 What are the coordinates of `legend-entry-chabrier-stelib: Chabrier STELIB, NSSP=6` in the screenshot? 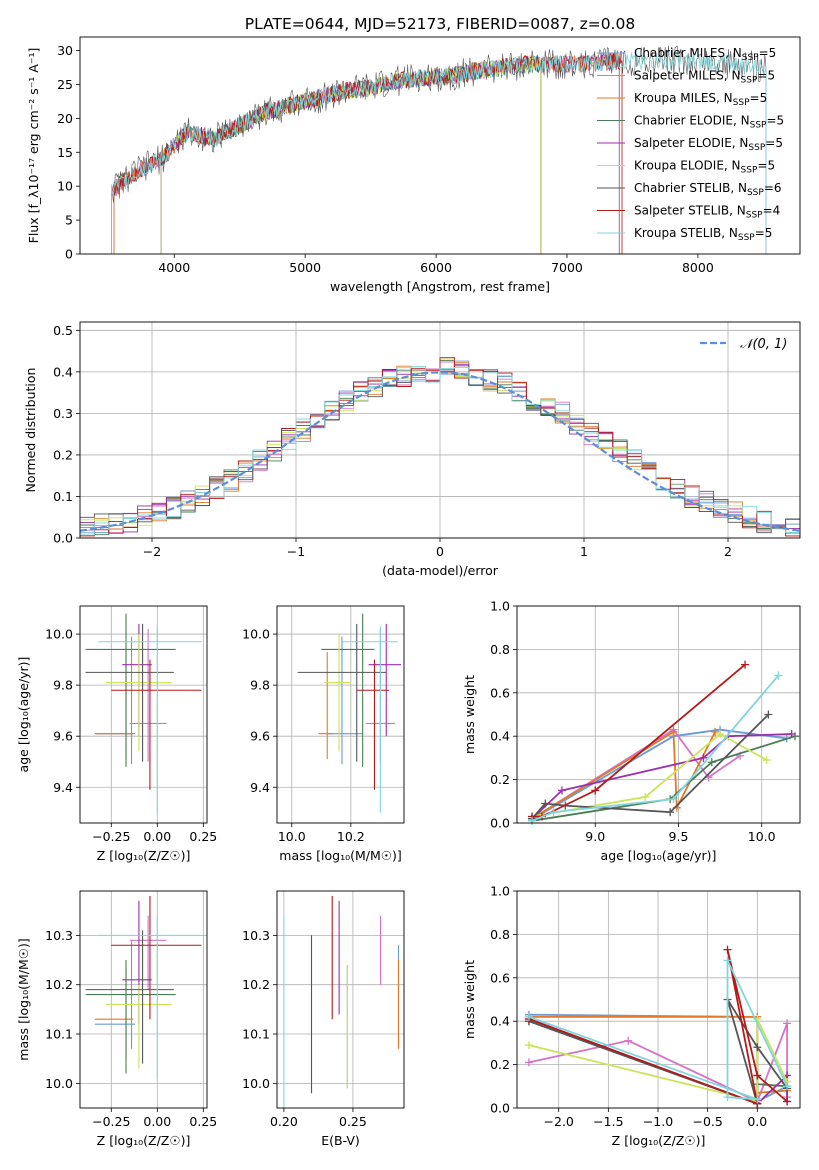 It's located at (708, 189).